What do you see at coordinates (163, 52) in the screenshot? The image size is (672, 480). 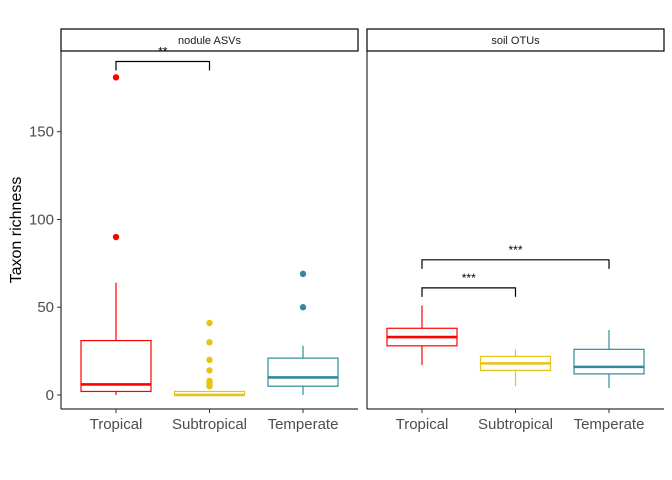 I see `significance-label: **` at bounding box center [163, 52].